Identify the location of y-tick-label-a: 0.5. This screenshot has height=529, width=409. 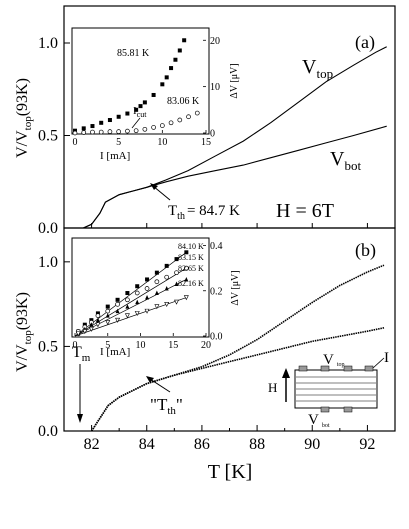
(48, 136).